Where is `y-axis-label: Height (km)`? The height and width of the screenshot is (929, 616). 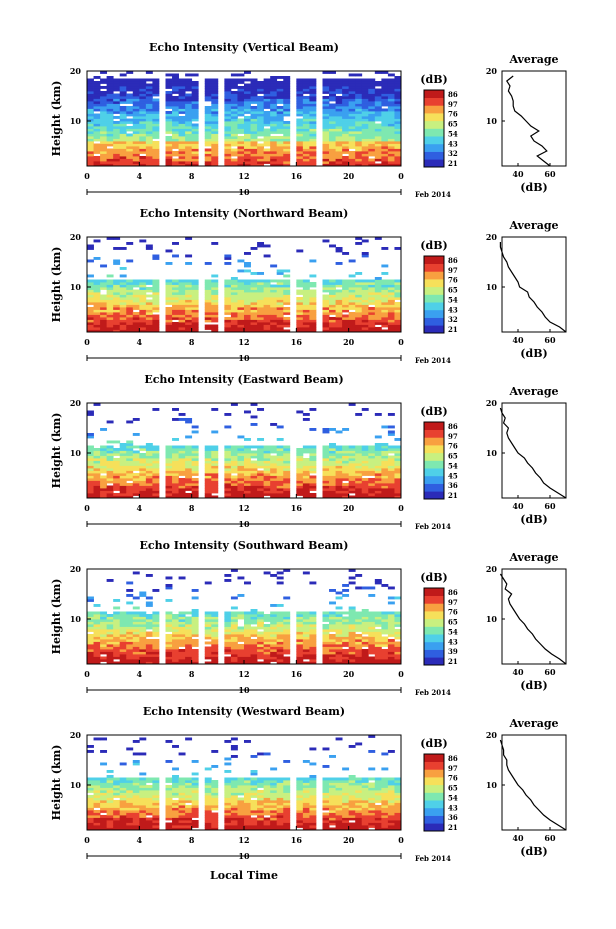
y-axis-label: Height (km) is located at coordinates (56, 451).